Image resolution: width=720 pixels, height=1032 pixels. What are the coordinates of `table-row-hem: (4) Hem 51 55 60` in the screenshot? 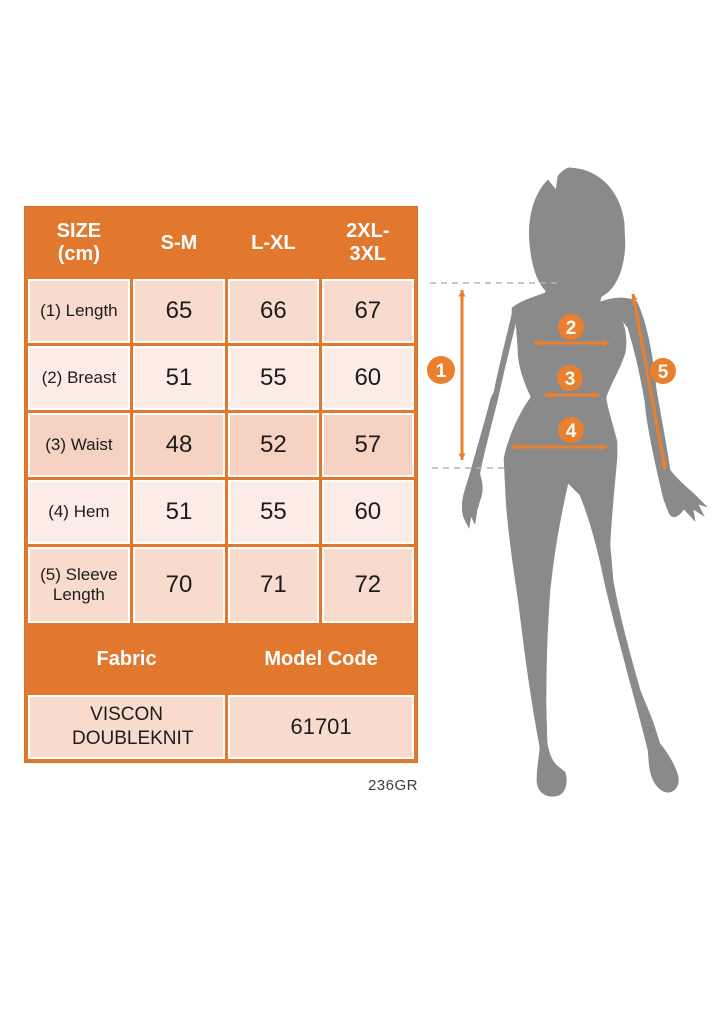 It's located at (221, 512).